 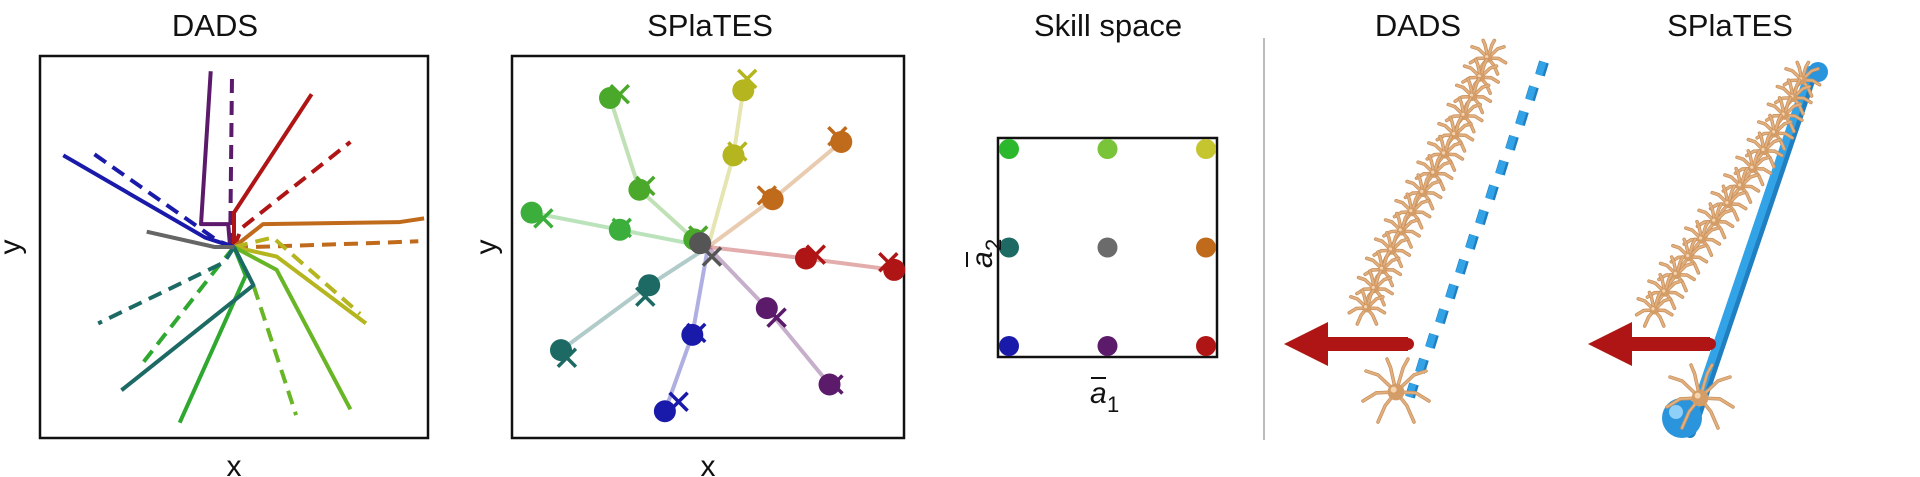 I want to click on panel-title-skill-space: Skill space, so click(x=1108, y=25).